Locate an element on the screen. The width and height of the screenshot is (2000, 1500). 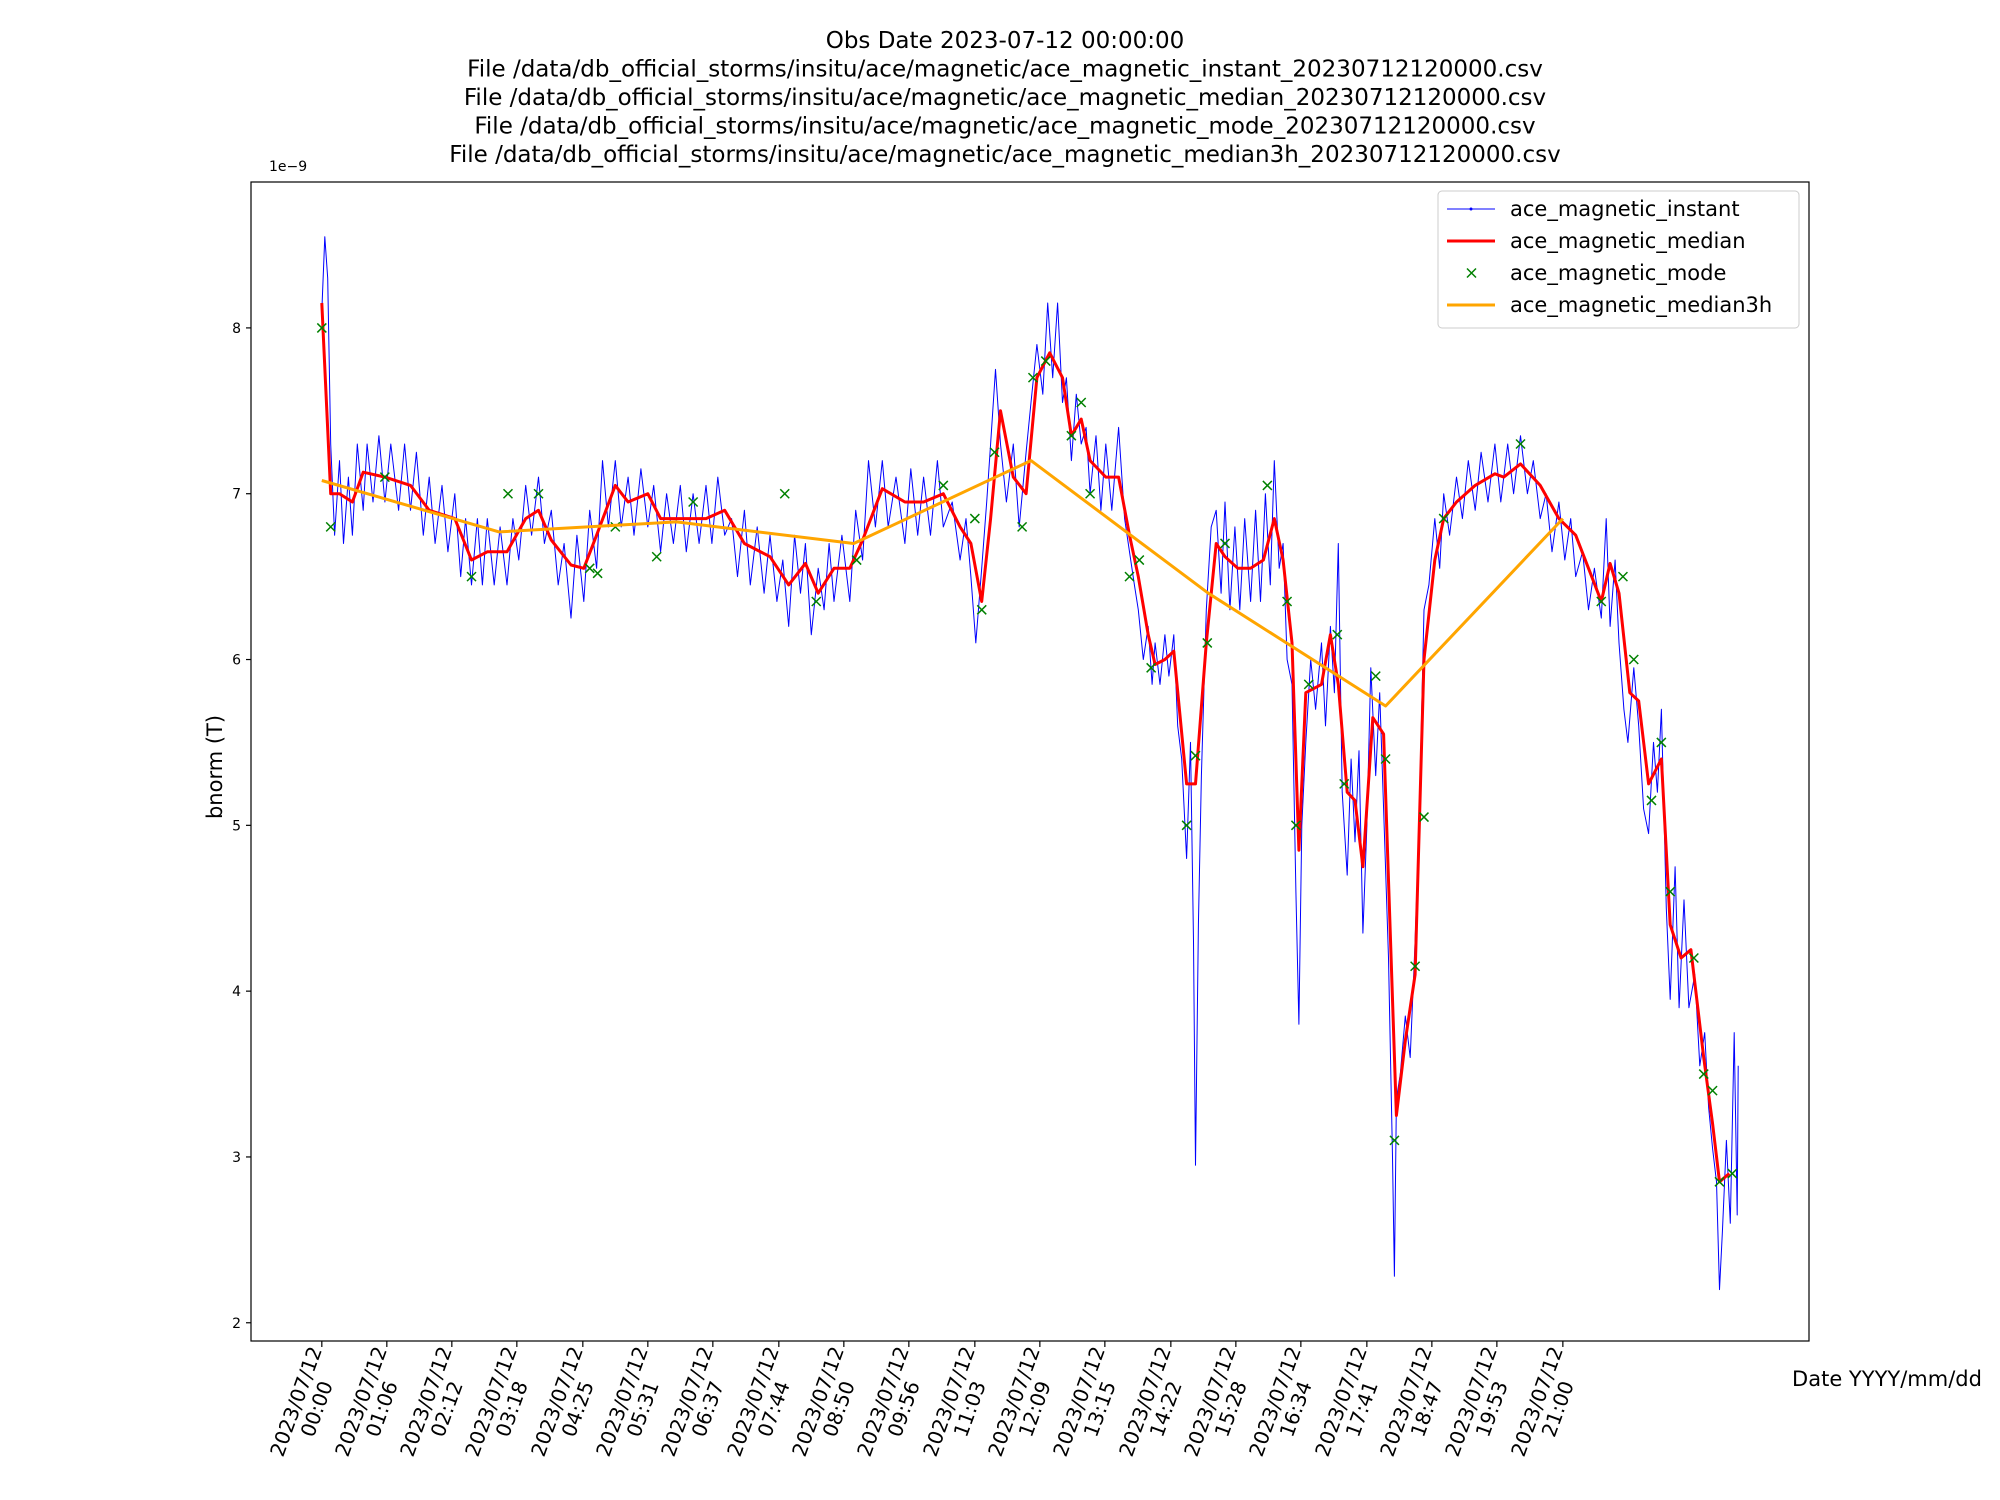
legend-label: ace_magnetic_mode is located at coordinates (1618, 273).